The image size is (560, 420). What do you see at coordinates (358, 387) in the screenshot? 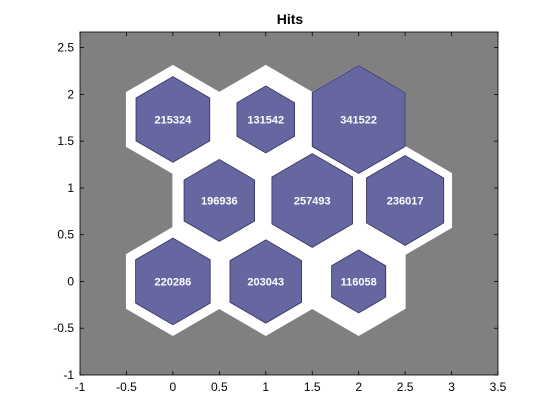
I see `x-tick-label: 2` at bounding box center [358, 387].